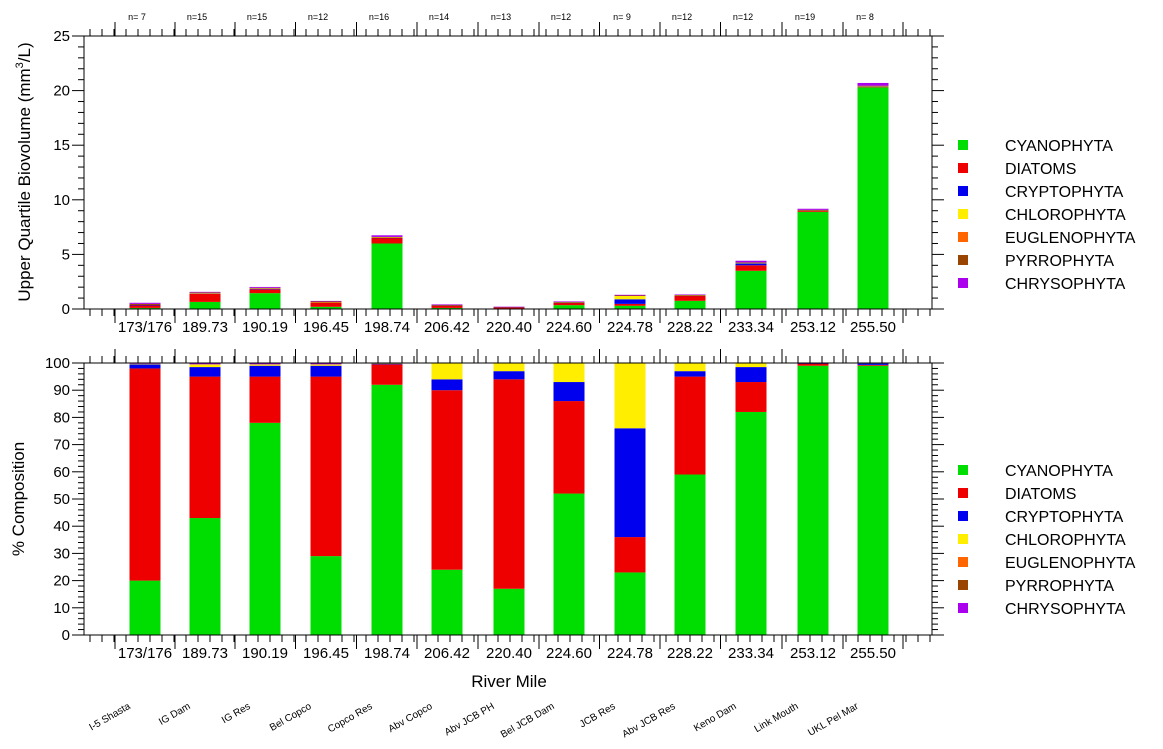 This screenshot has width=1163, height=749. Describe the element at coordinates (1040, 169) in the screenshot. I see `legend-label-diatoms: DIATOMS` at that location.